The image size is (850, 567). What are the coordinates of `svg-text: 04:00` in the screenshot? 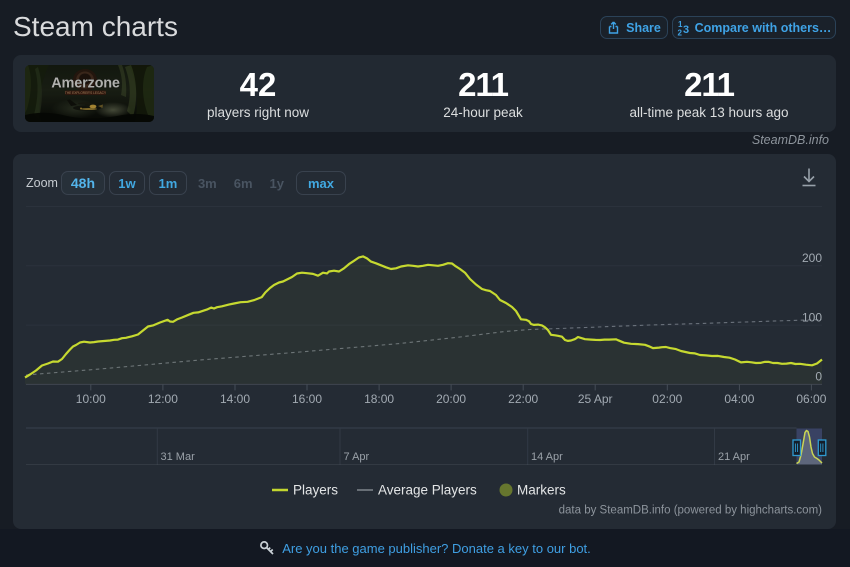 It's located at (739, 399).